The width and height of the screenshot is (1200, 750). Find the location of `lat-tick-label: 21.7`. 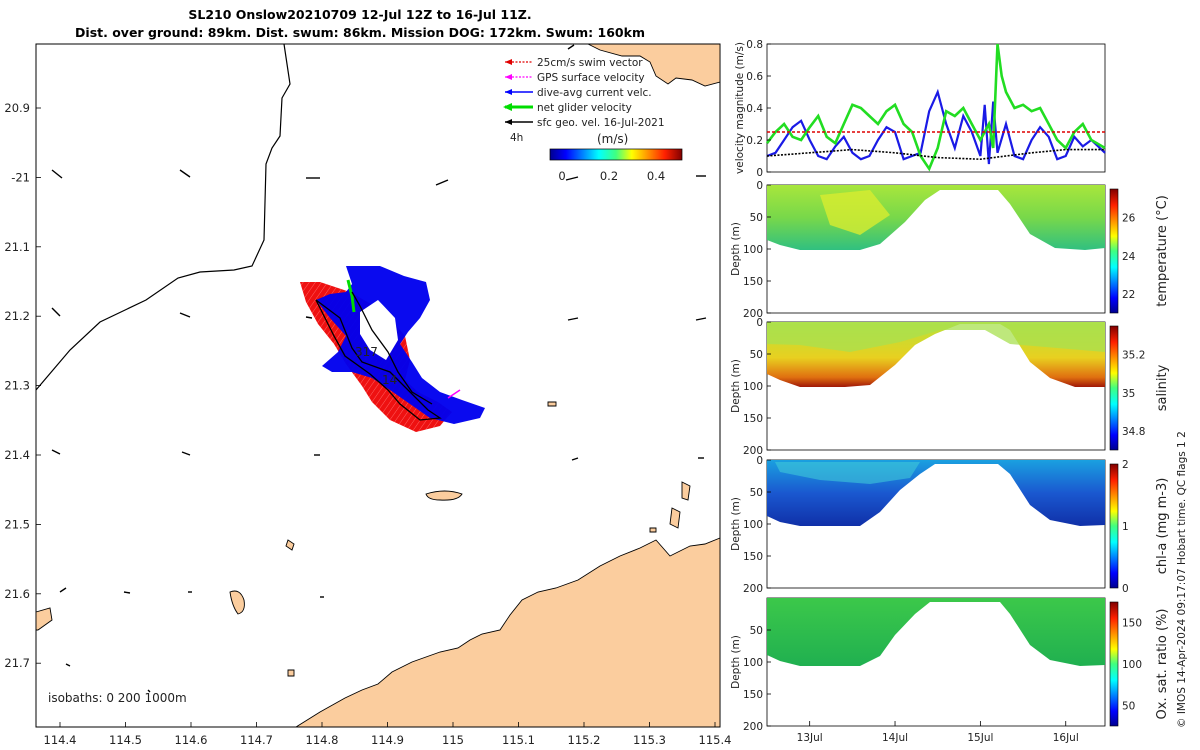

lat-tick-label: 21.7 is located at coordinates (17, 663).